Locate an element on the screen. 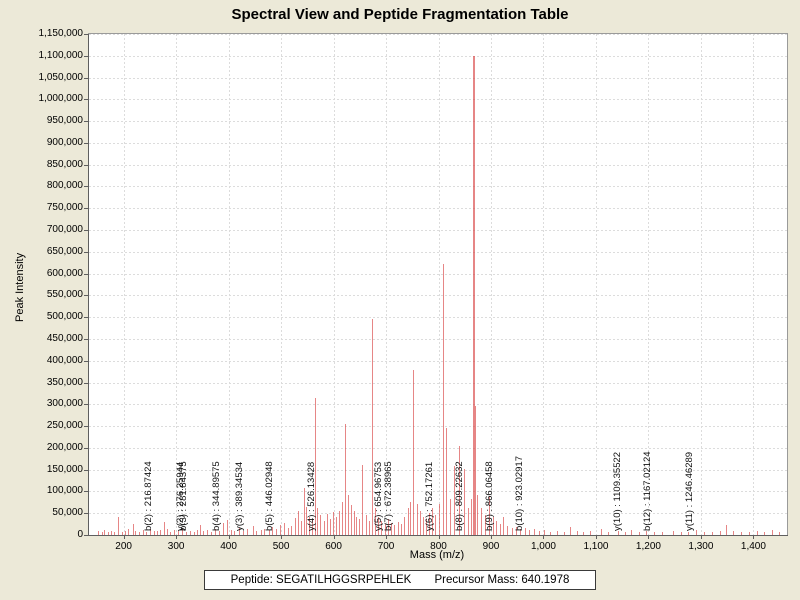 This screenshot has width=800, height=600. fragment-annotation: b(9) : 866.06458 is located at coordinates (490, 496).